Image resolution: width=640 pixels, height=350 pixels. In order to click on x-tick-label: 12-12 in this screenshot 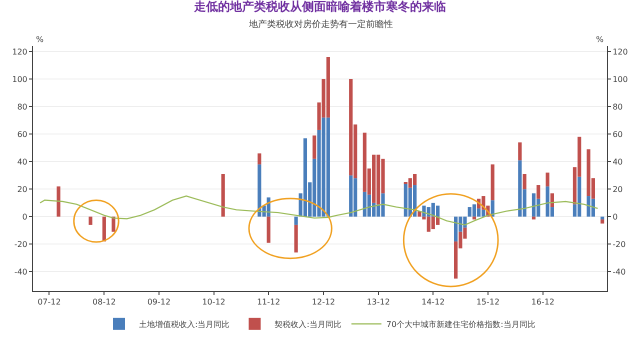, I will do `click(324, 302)`.